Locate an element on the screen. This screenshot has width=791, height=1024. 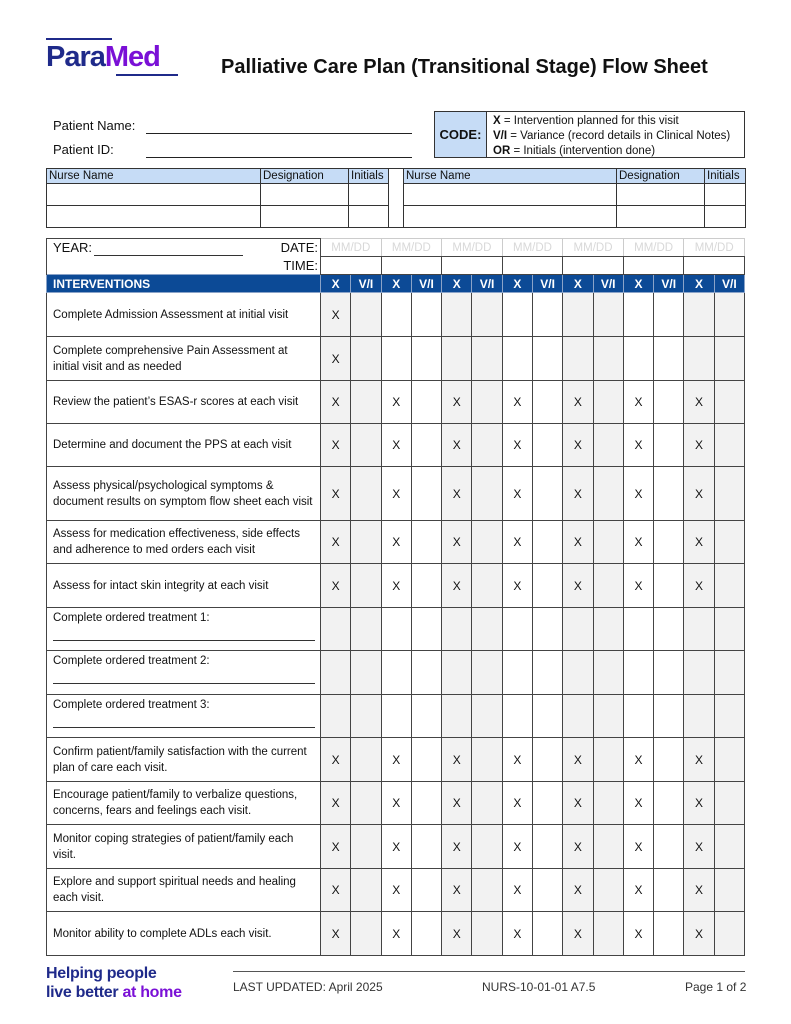
patient-name-field is located at coordinates (279, 133).